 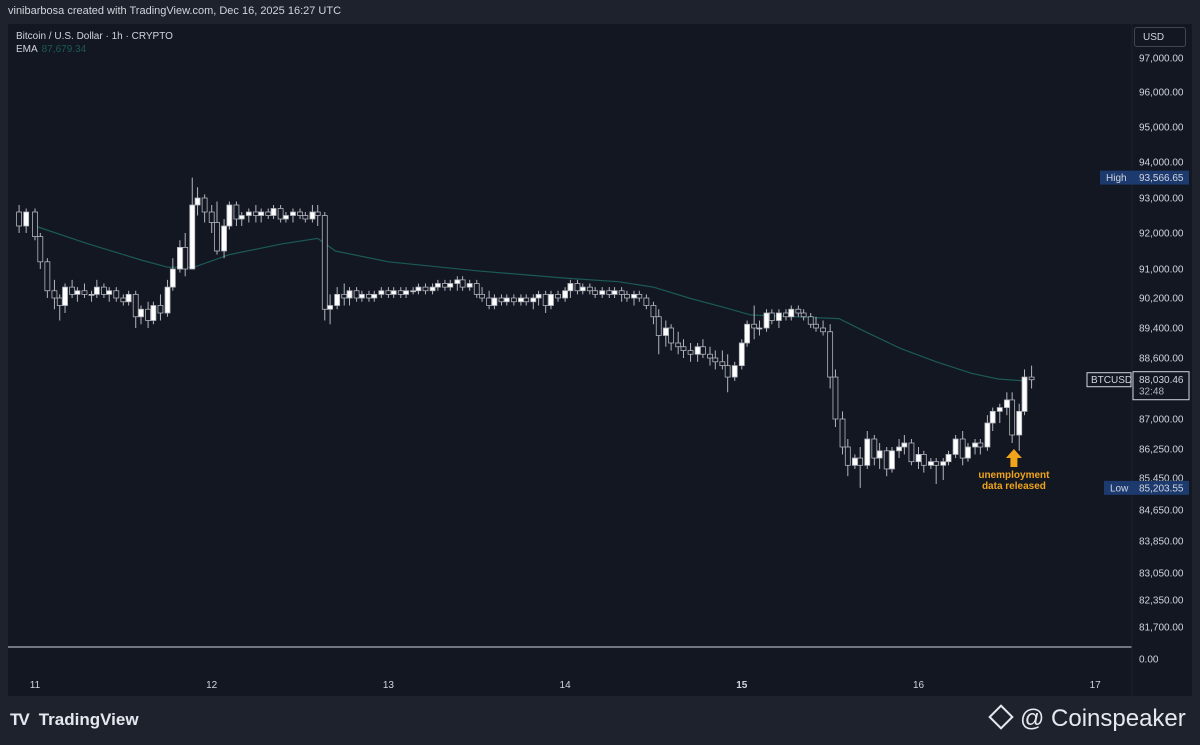 I want to click on currency-button: USD, so click(x=1160, y=37).